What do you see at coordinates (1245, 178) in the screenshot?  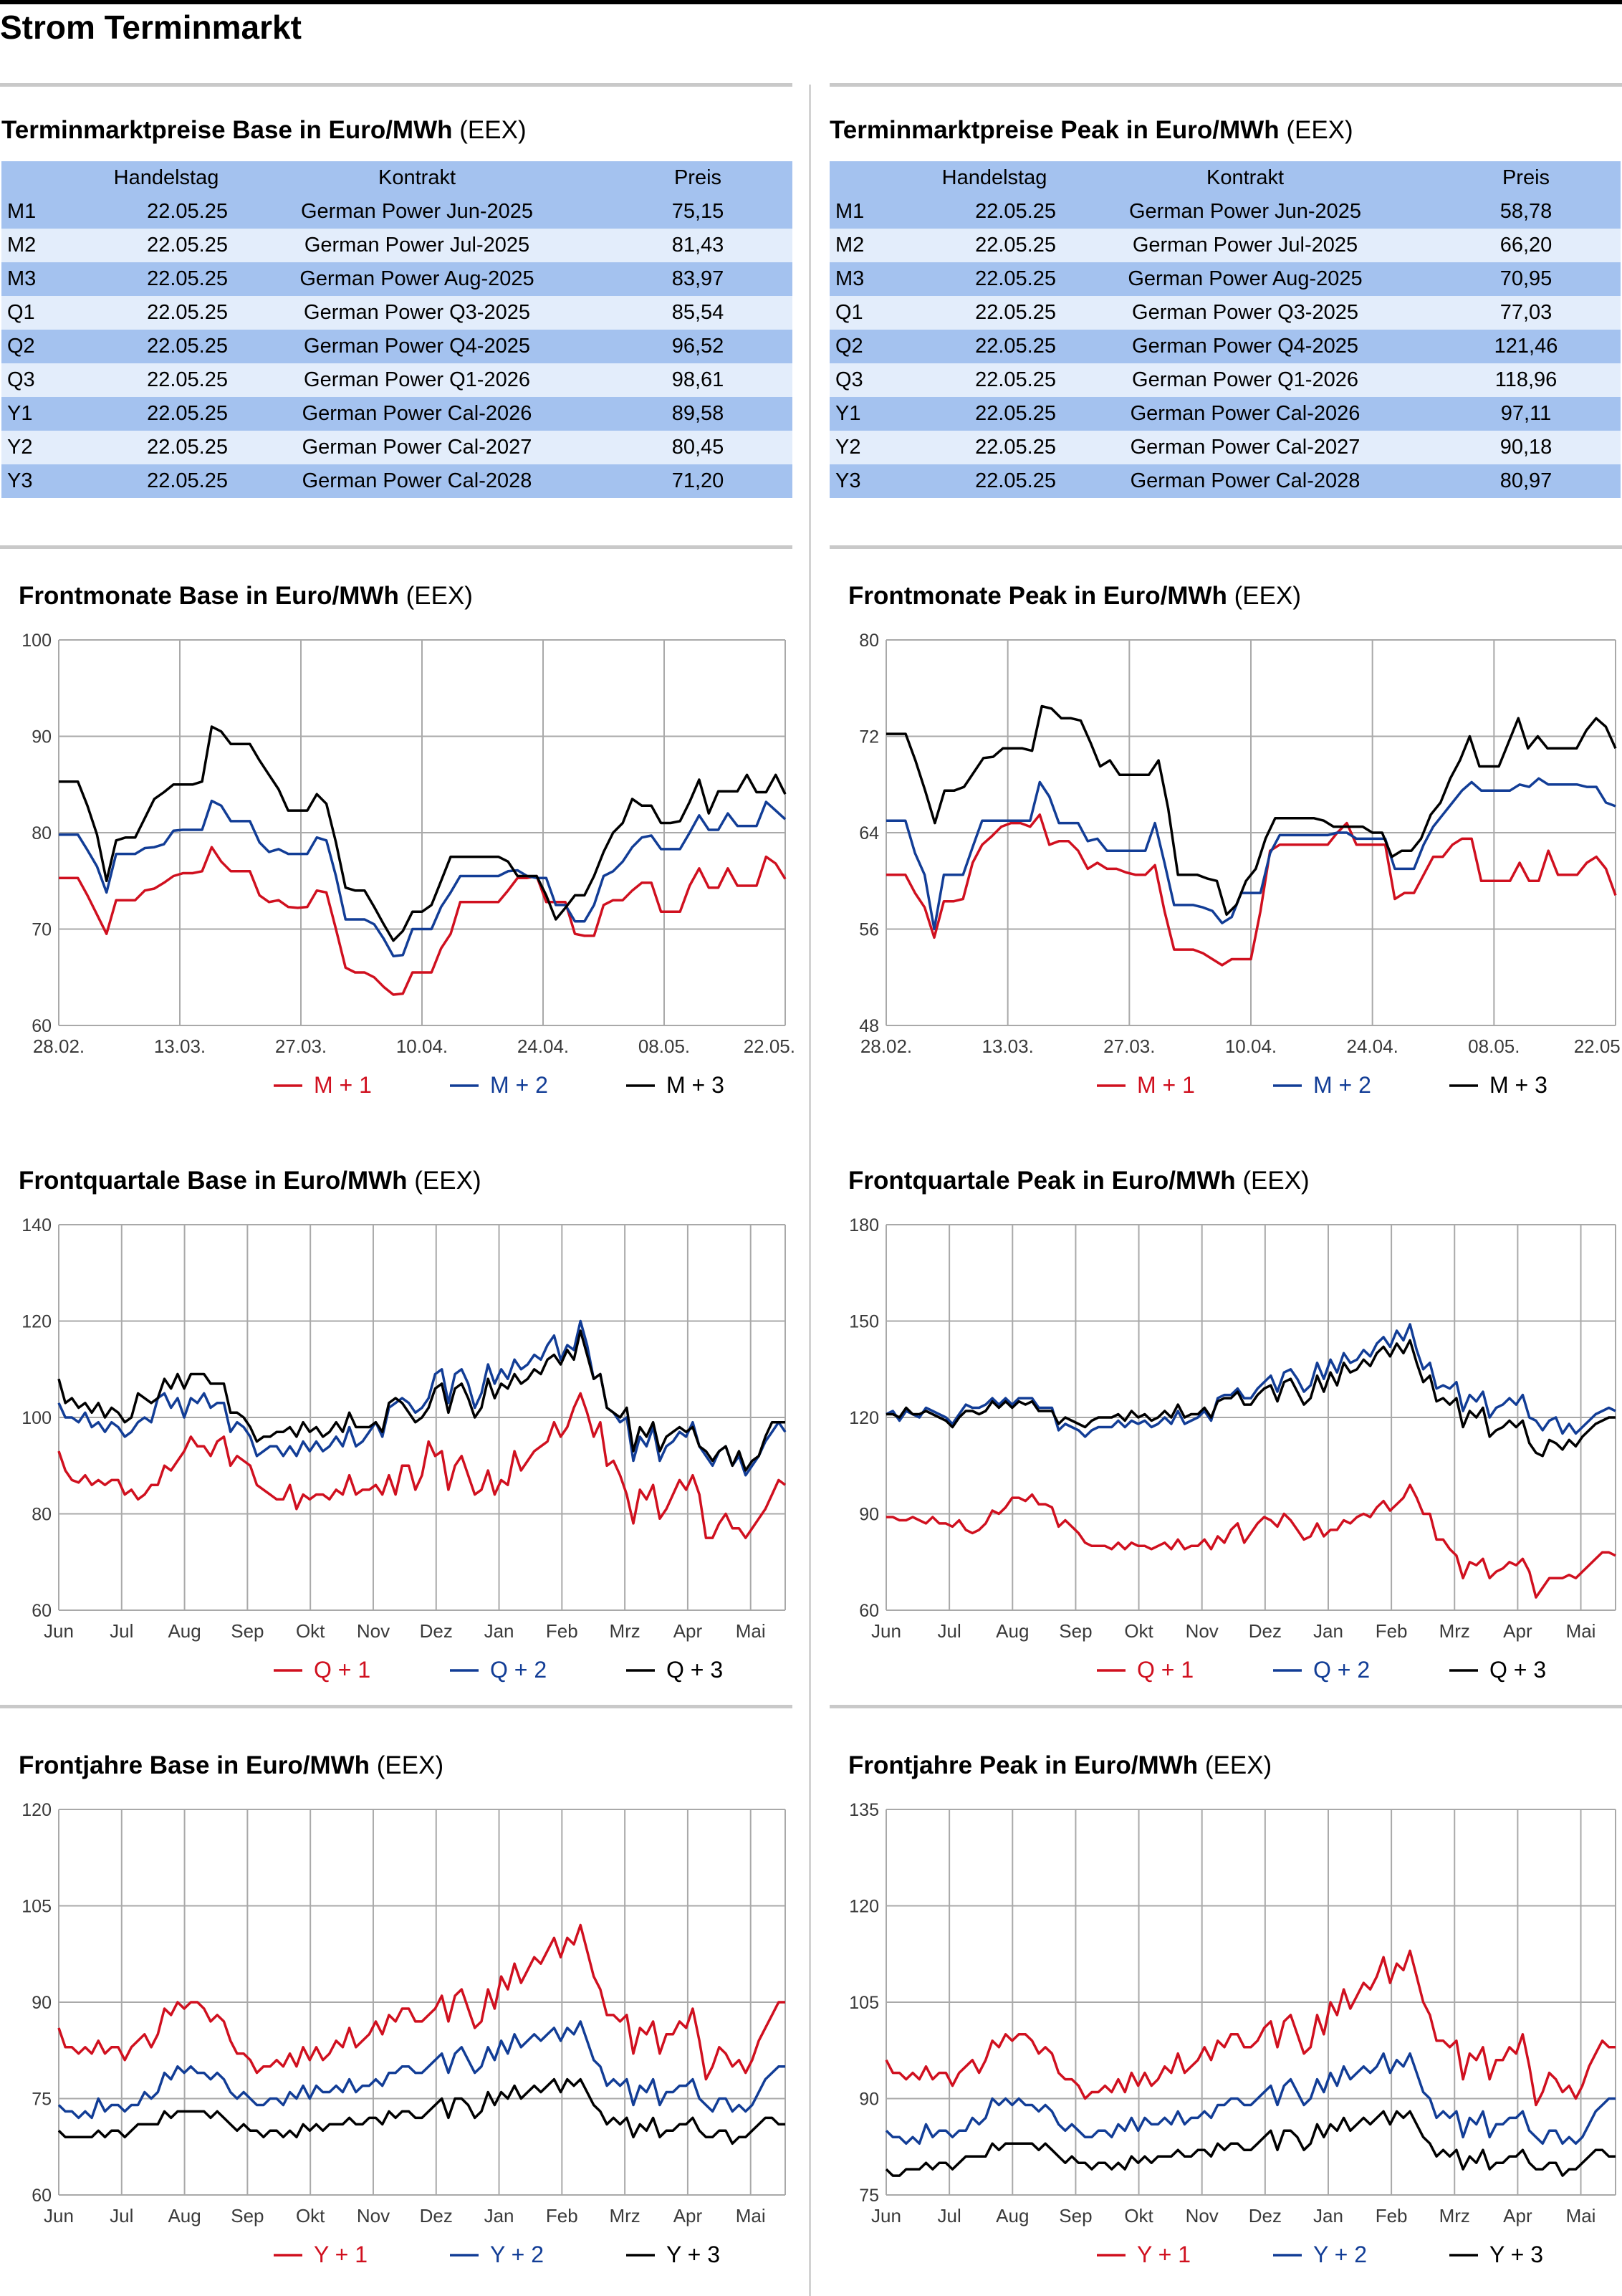 I see `table-header-contract: Kontrakt` at bounding box center [1245, 178].